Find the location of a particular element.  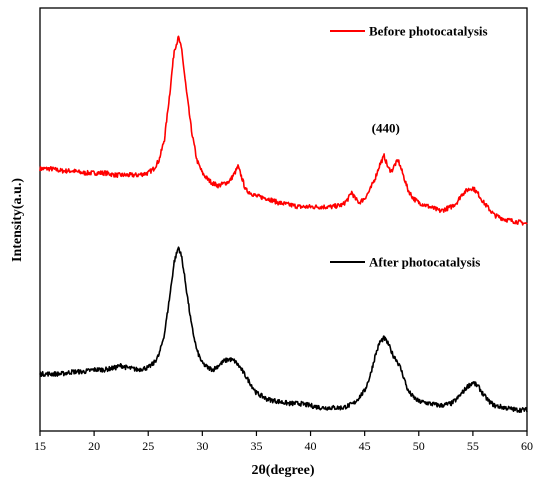

x-tick-label: 60 is located at coordinates (527, 446).